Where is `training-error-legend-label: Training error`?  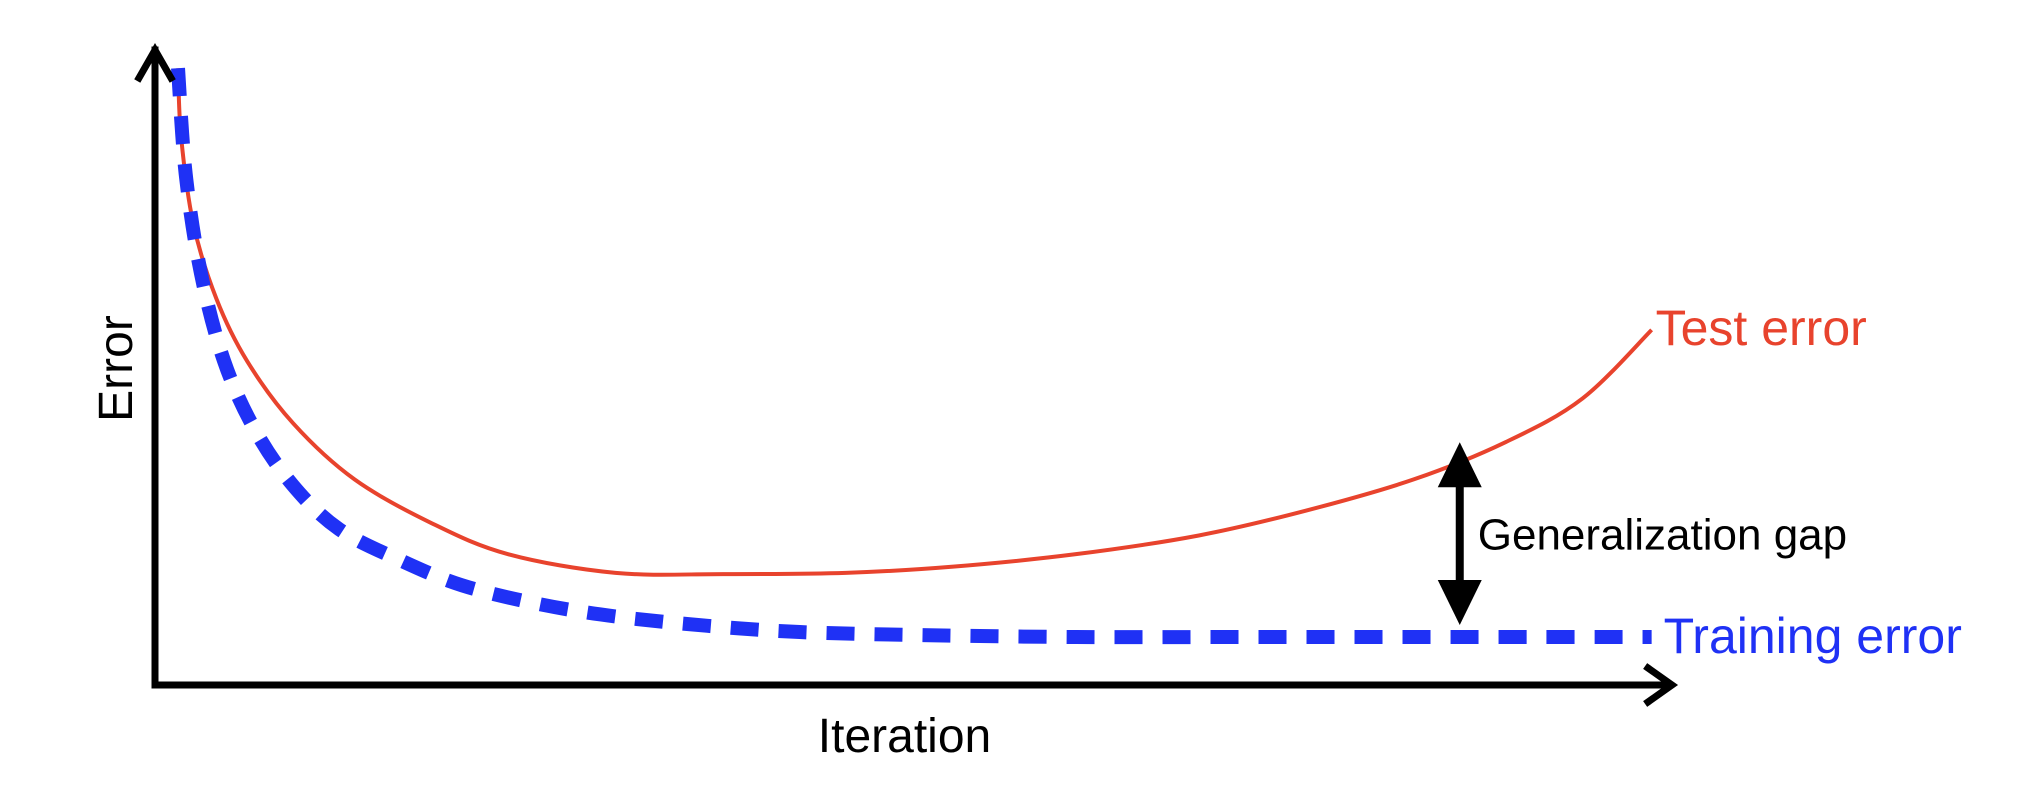 training-error-legend-label: Training error is located at coordinates (1813, 636).